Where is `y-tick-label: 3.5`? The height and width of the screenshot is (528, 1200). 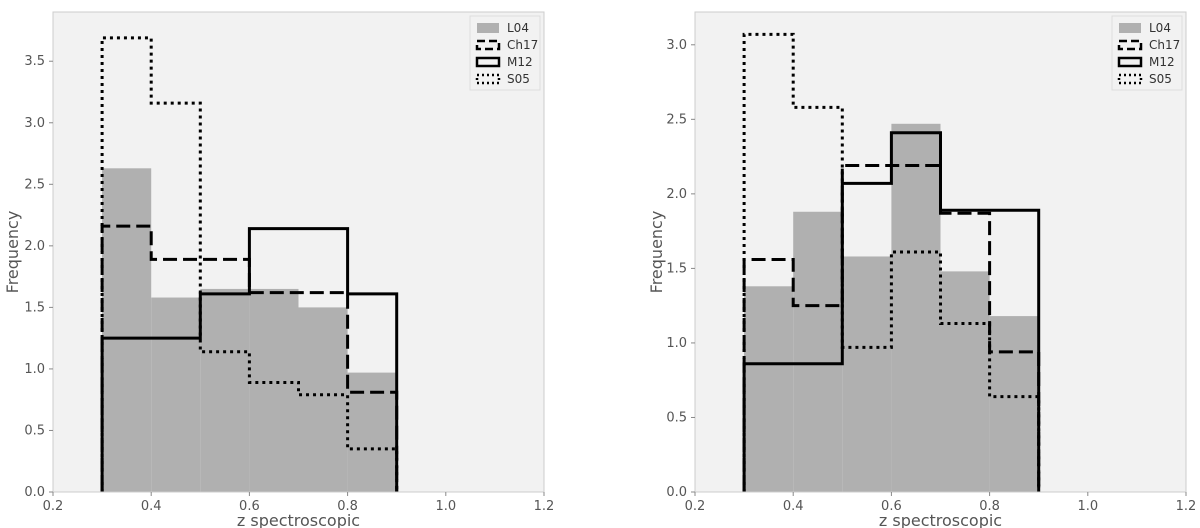
y-tick-label: 3.5 is located at coordinates (34, 61).